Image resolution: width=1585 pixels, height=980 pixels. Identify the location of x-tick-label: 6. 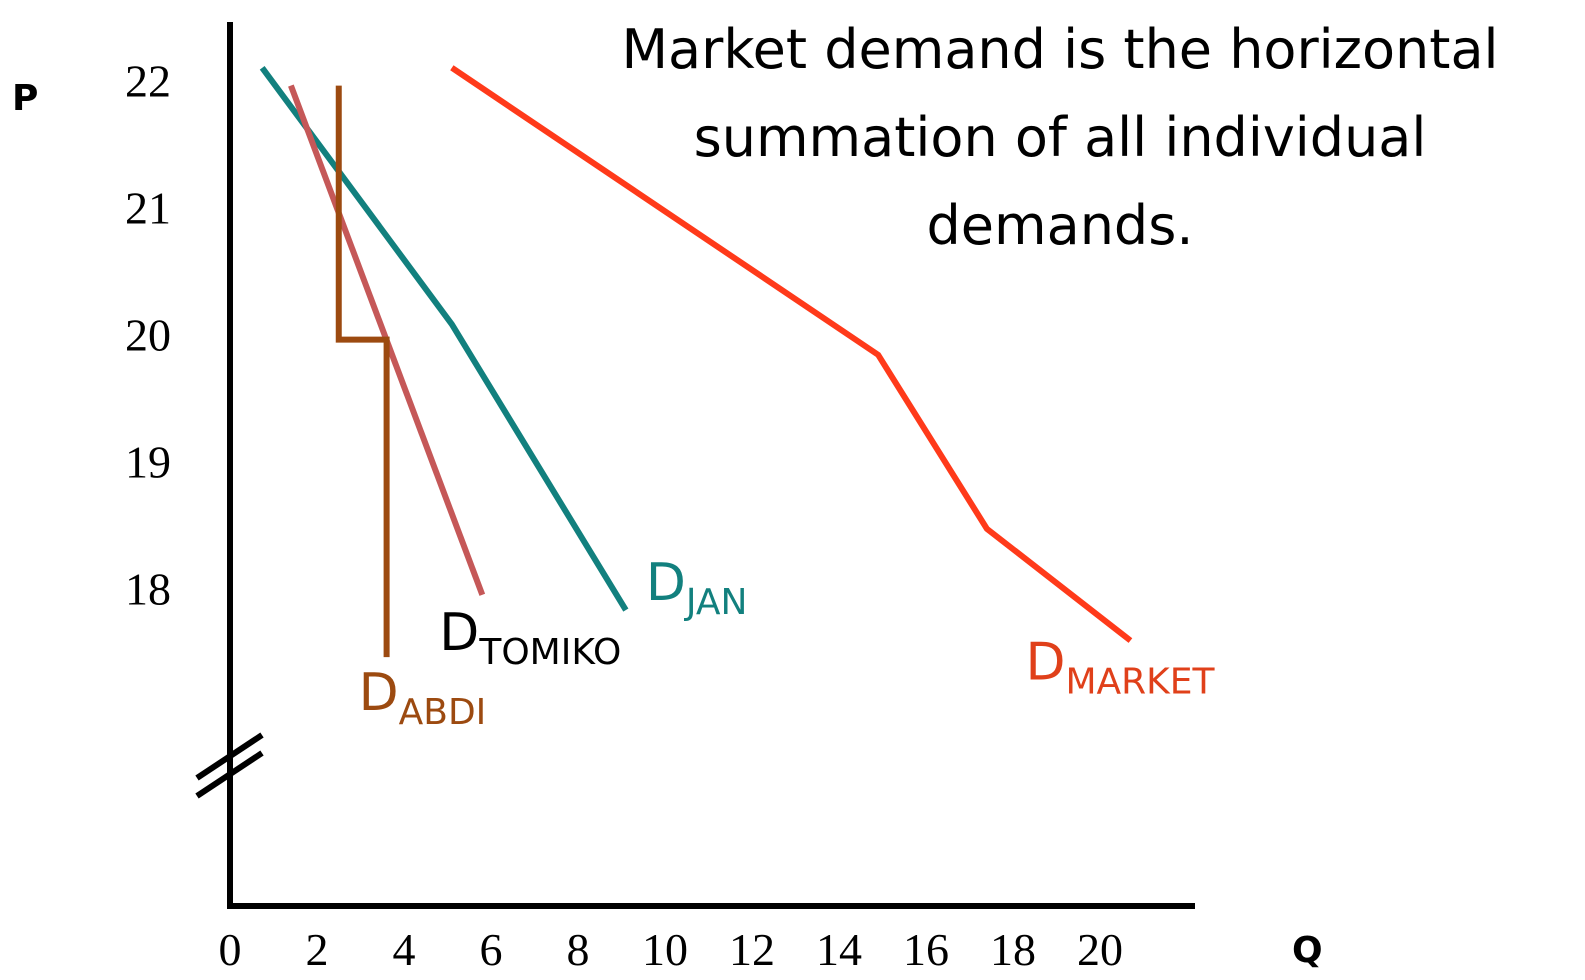
(491, 949).